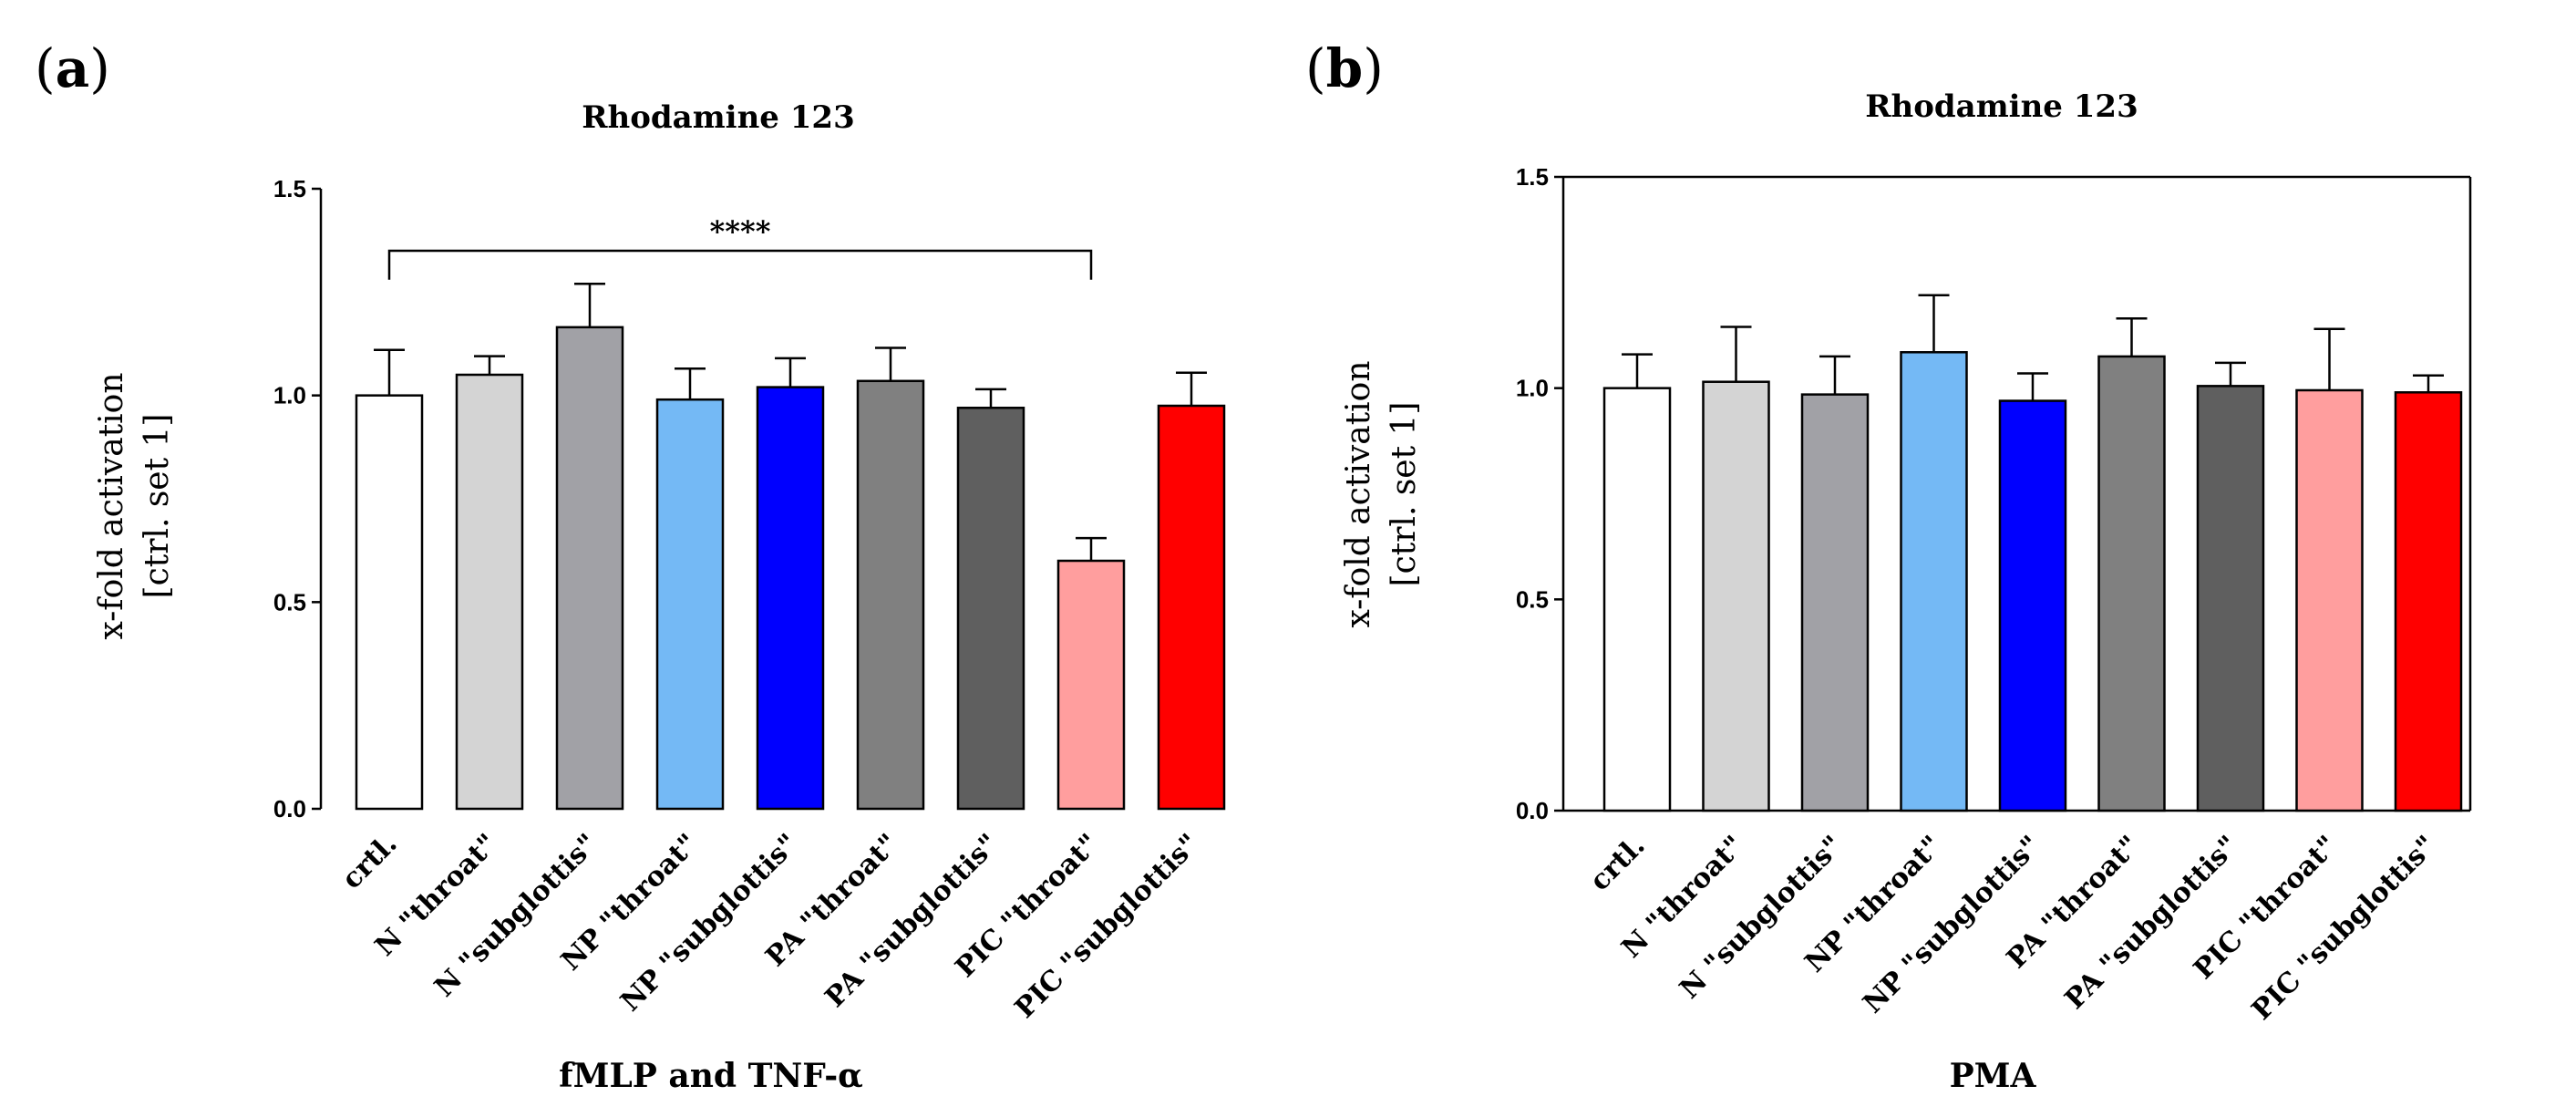 The height and width of the screenshot is (1117, 2576). Describe the element at coordinates (2344, 929) in the screenshot. I see `x-tick-label-b: PIC "subglottis"` at that location.